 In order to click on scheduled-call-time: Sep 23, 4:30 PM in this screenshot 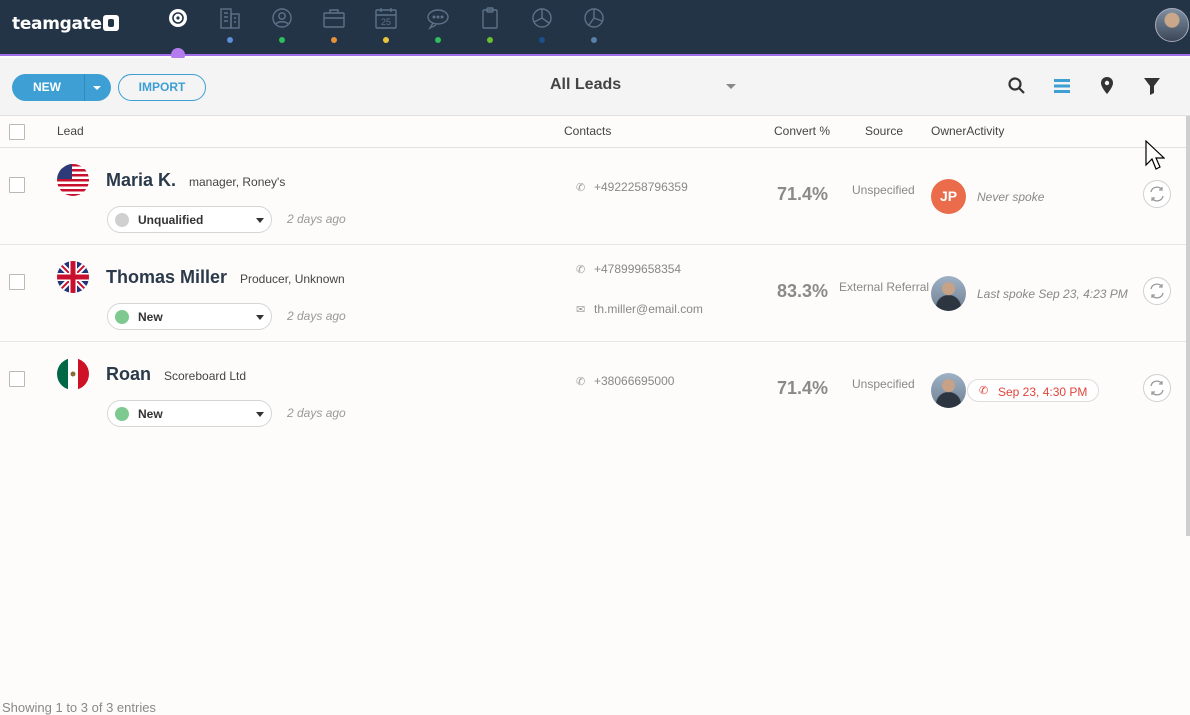, I will do `click(1043, 392)`.